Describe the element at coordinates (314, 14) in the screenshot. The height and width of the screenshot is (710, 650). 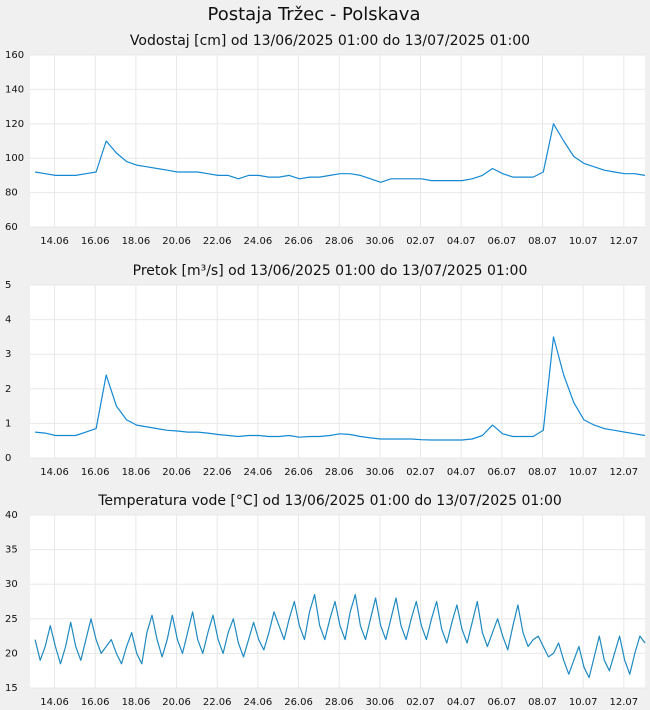
I see `page-title: Postaja Tržec - Polskava` at that location.